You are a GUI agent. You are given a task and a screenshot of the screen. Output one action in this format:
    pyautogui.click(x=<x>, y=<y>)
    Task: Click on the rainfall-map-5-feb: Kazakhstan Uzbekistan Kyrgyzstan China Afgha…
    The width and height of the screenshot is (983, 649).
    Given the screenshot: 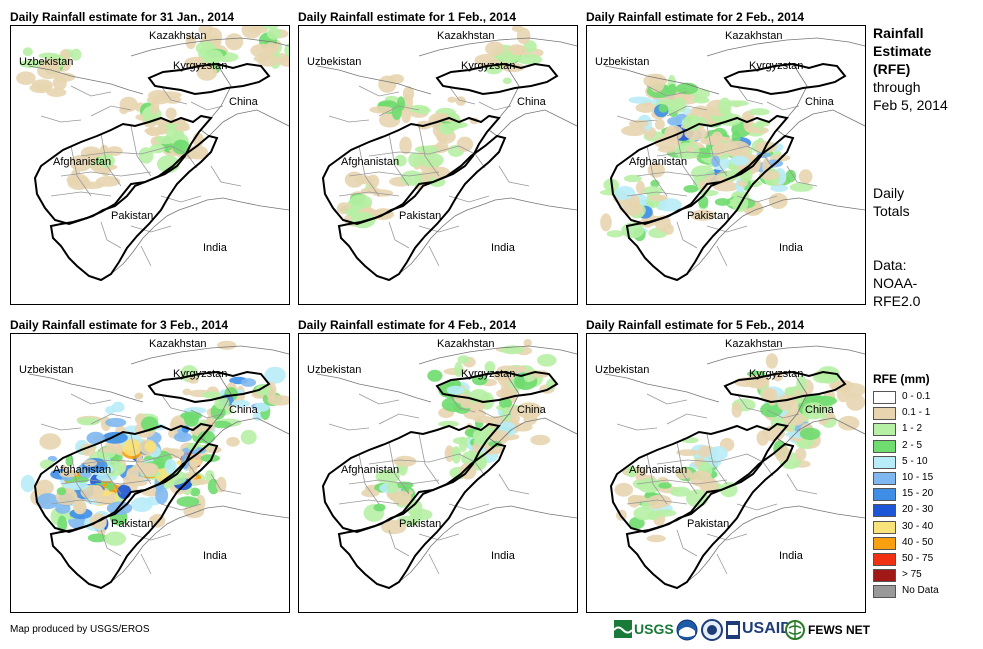 What is the action you would take?
    pyautogui.click(x=726, y=473)
    